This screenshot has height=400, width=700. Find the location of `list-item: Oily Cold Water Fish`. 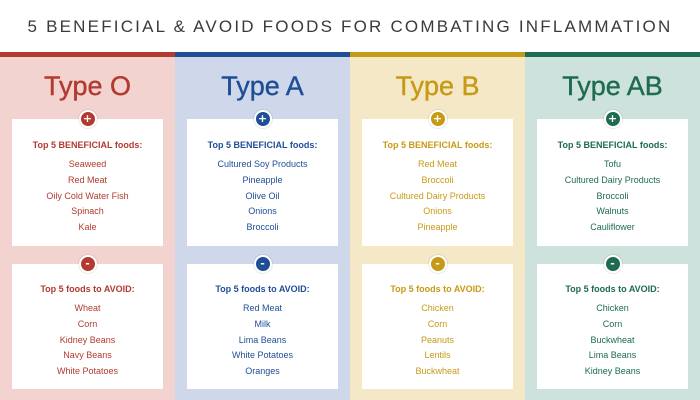

list-item: Oily Cold Water Fish is located at coordinates (87, 195).